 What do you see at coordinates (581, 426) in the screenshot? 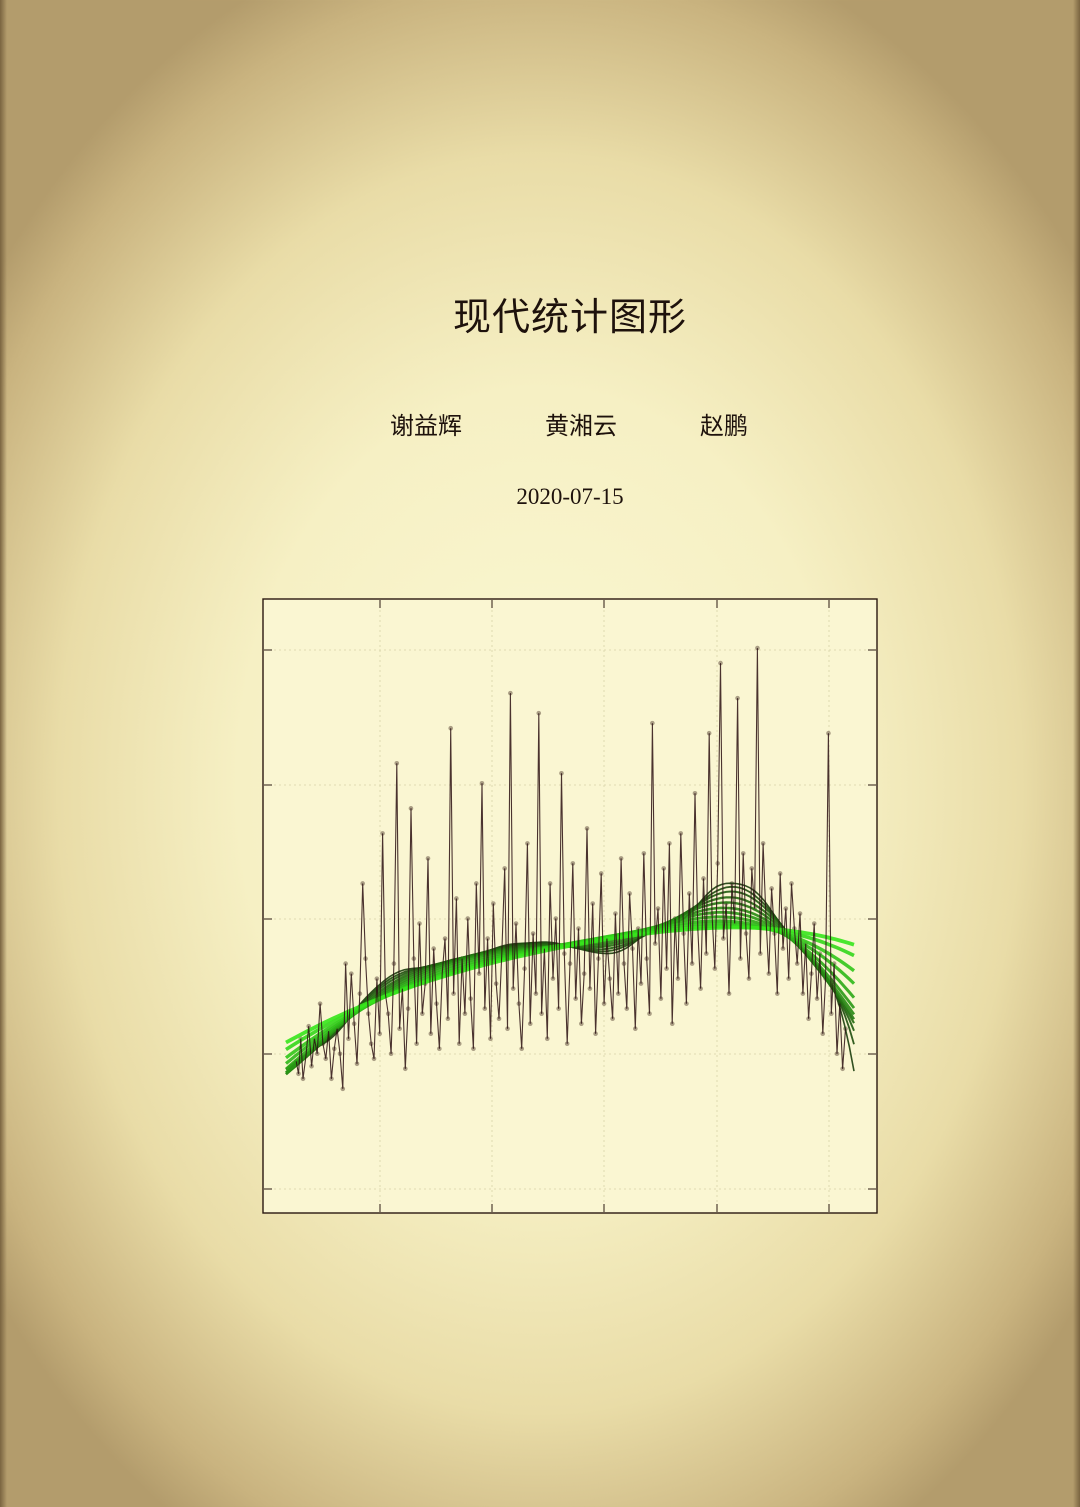
I see `author-2: 黄湘云` at bounding box center [581, 426].